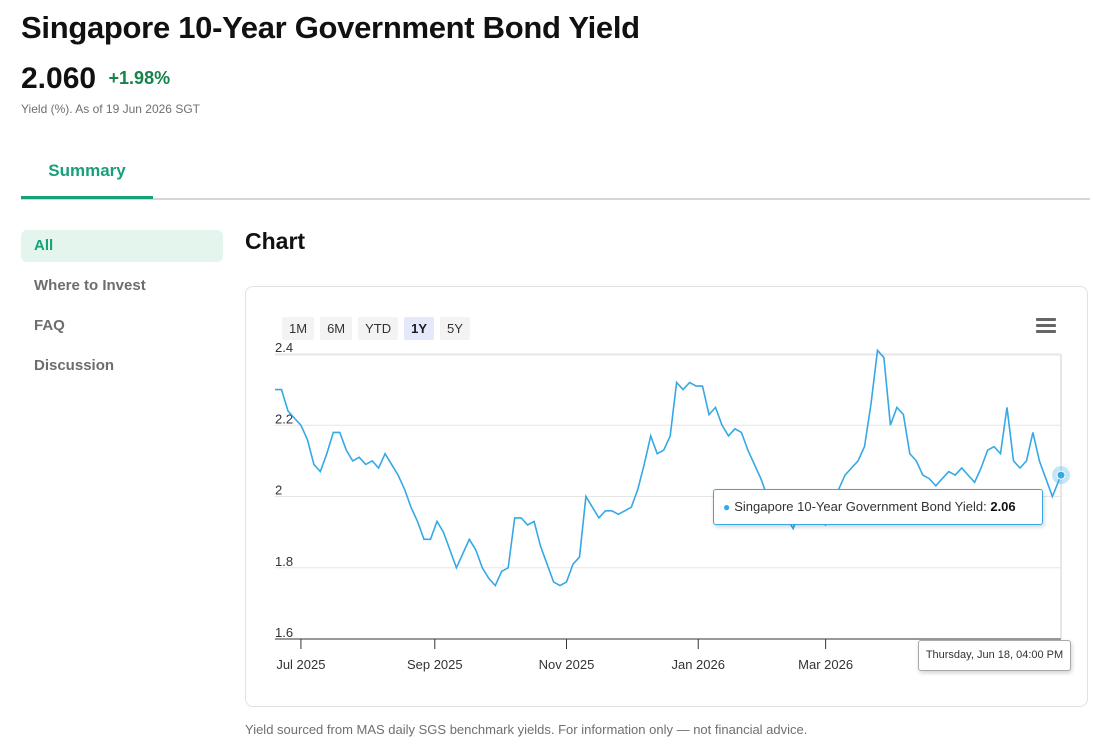 This screenshot has width=1093, height=748. I want to click on highlight-point, so click(1061, 475).